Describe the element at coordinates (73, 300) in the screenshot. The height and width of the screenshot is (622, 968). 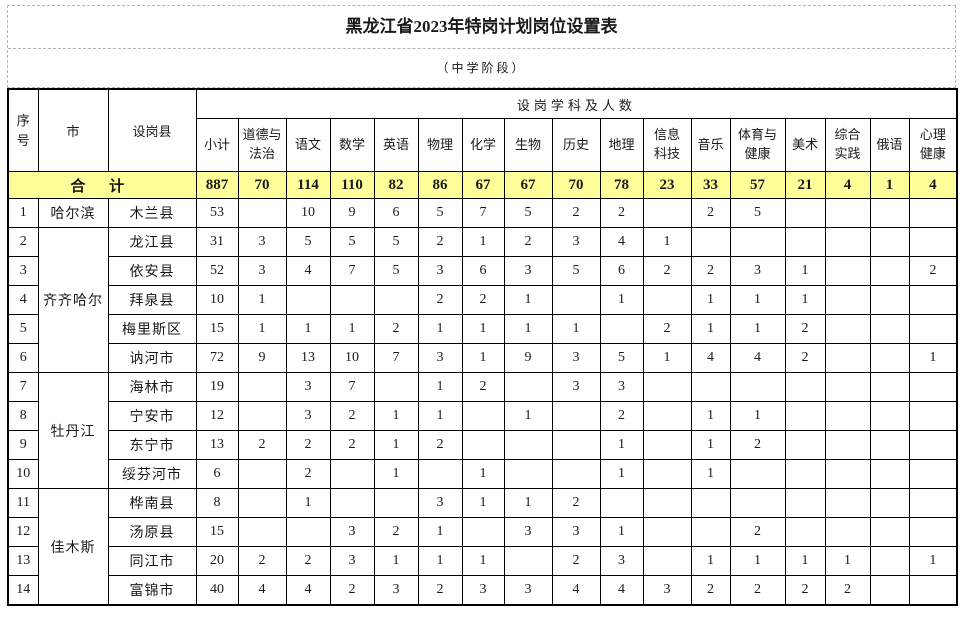
I see `city-cell: 齐齐哈尔` at that location.